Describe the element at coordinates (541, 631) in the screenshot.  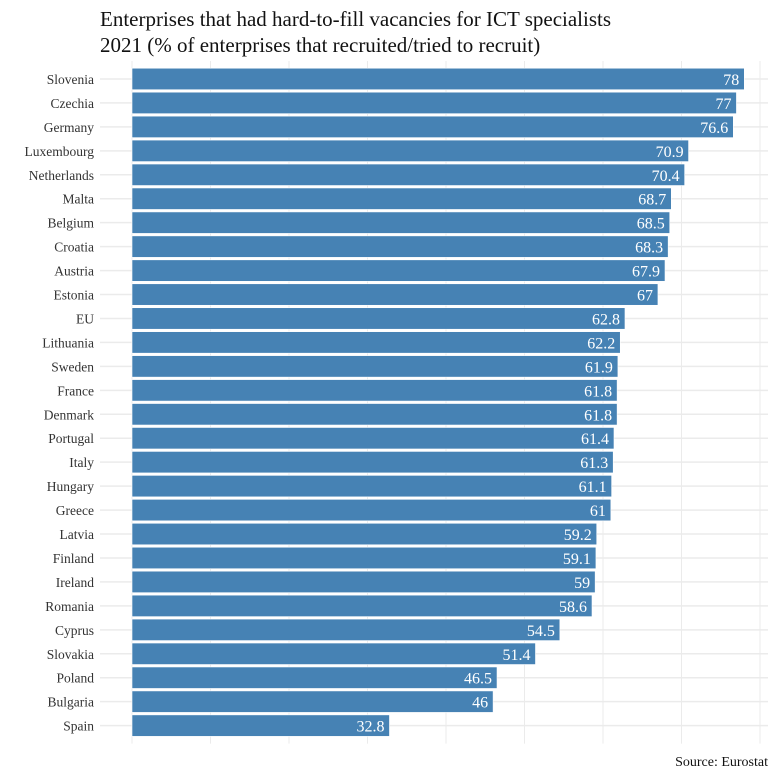
I see `data-label: 54.5` at that location.